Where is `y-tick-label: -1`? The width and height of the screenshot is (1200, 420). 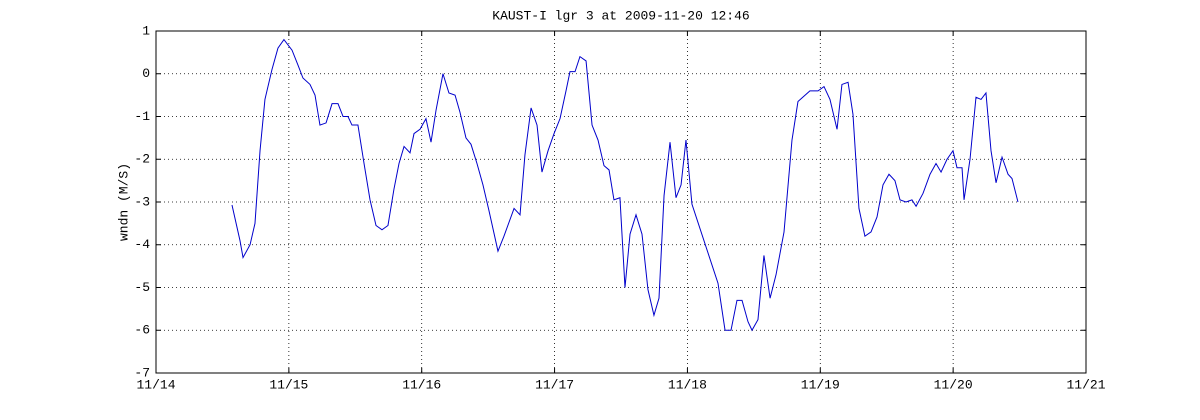 y-tick-label: -1 is located at coordinates (142, 116).